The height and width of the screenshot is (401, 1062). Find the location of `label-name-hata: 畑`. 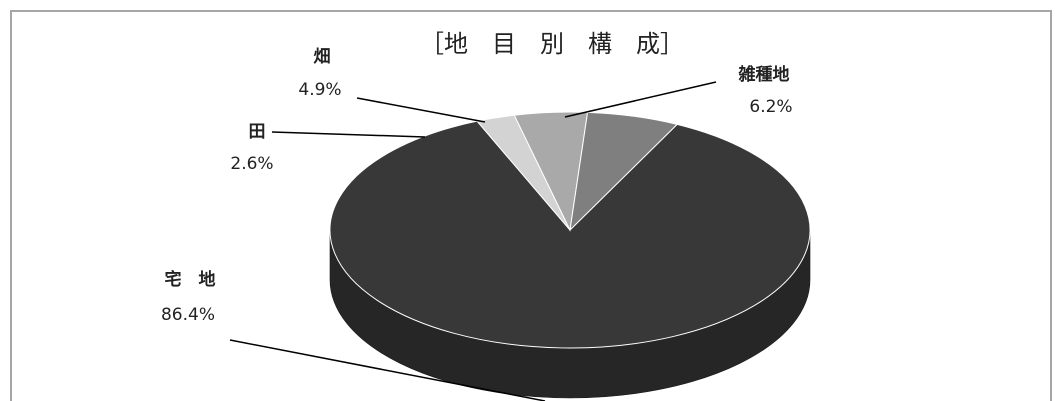

label-name-hata: 畑 is located at coordinates (322, 57).